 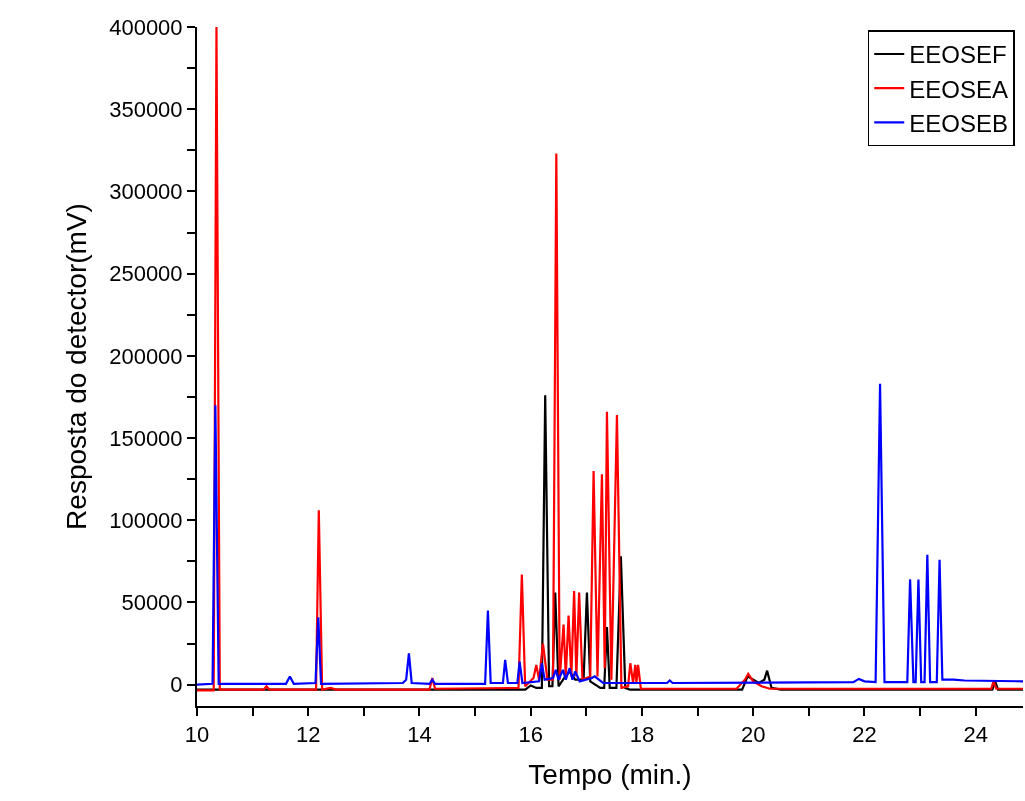 I want to click on y-tick-label: 300000, so click(x=146, y=192).